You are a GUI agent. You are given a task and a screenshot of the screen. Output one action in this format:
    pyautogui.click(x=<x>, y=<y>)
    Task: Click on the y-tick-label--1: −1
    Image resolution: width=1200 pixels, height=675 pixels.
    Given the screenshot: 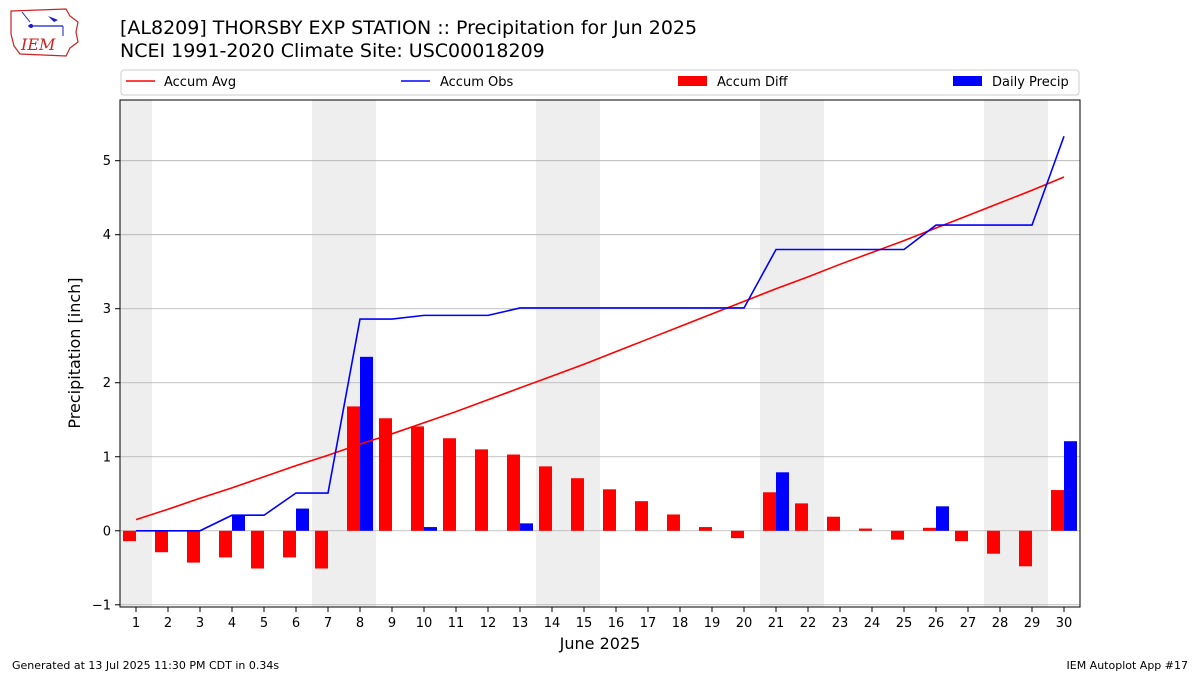 What is the action you would take?
    pyautogui.click(x=101, y=605)
    